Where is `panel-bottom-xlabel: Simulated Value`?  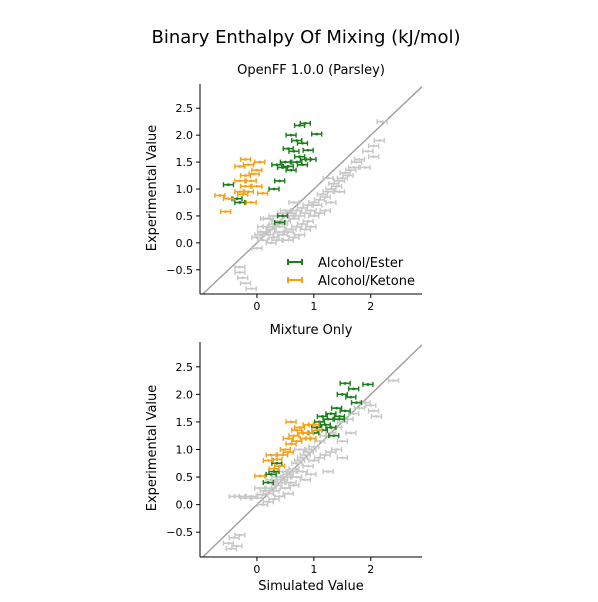
panel-bottom-xlabel: Simulated Value is located at coordinates (311, 586).